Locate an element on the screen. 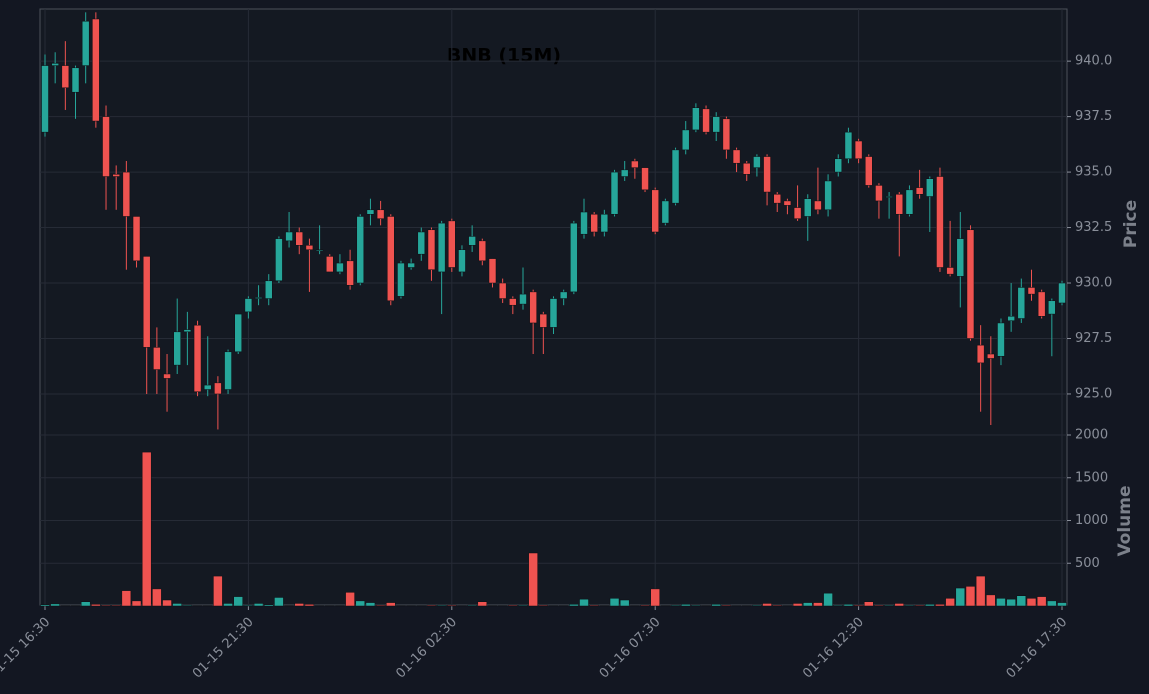  y-tick-label: 500 is located at coordinates (1087, 563).